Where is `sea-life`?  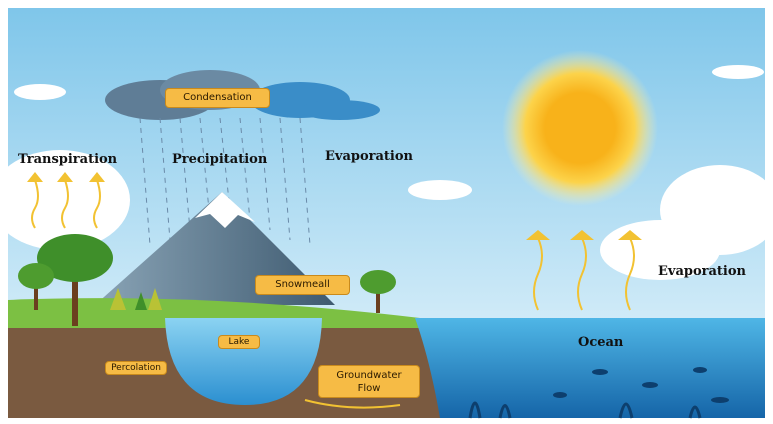
sea-life is located at coordinates (598, 393).